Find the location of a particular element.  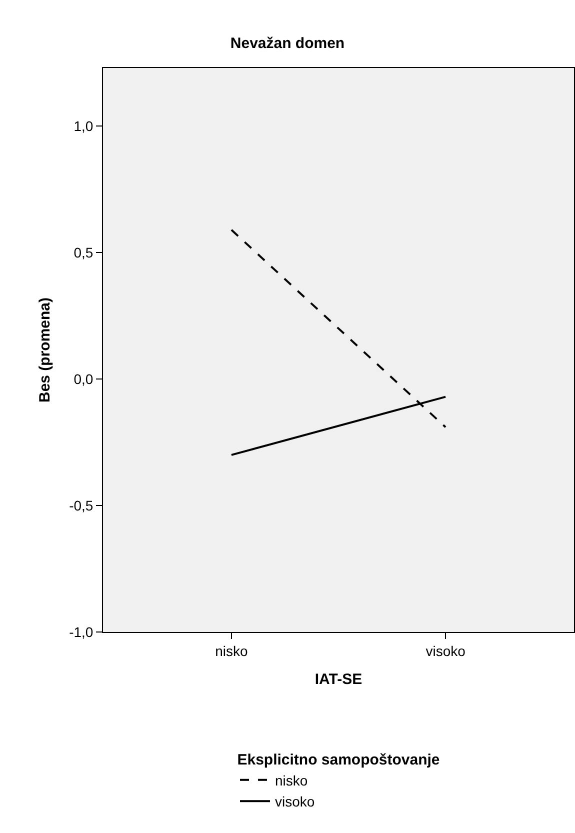

legend-title: Eksplicitno samopoštovanje is located at coordinates (338, 759).